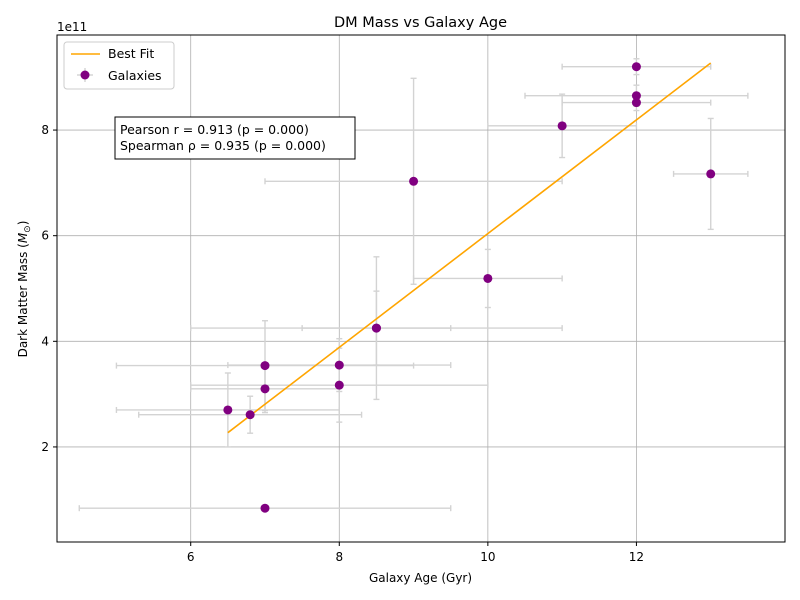 The height and width of the screenshot is (600, 800). I want to click on y-tick-label-2: 6, so click(45, 236).